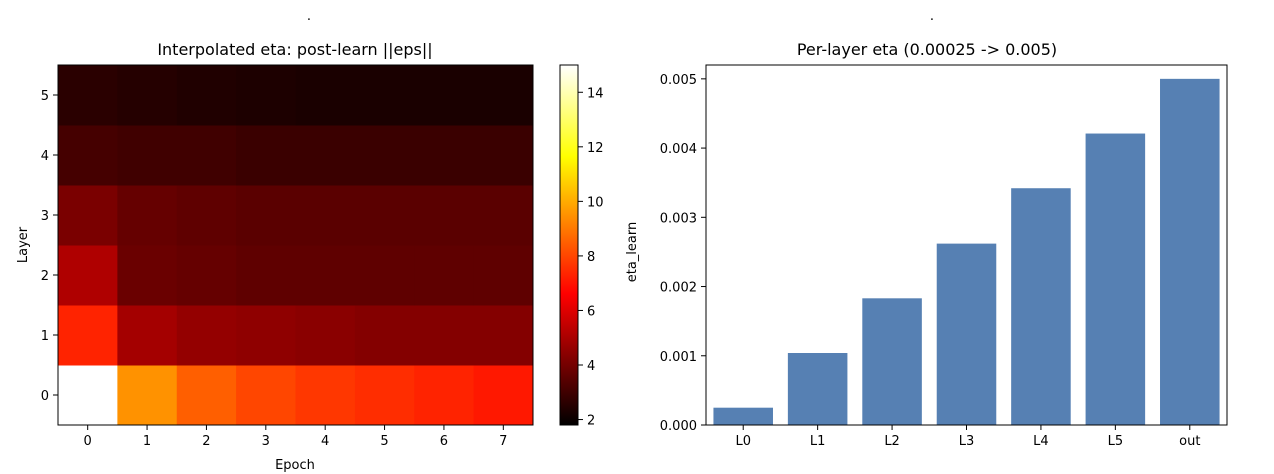 The image size is (1274, 474). What do you see at coordinates (595, 93) in the screenshot?
I see `colorbar-tick-label: 14` at bounding box center [595, 93].